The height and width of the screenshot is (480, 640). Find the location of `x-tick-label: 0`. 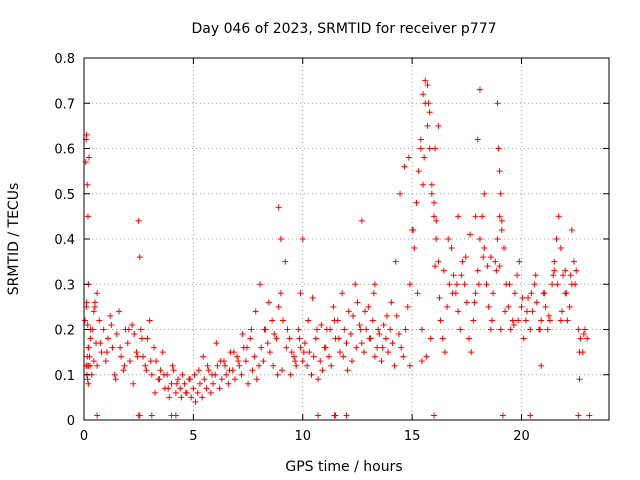

x-tick-label: 0 is located at coordinates (84, 436).